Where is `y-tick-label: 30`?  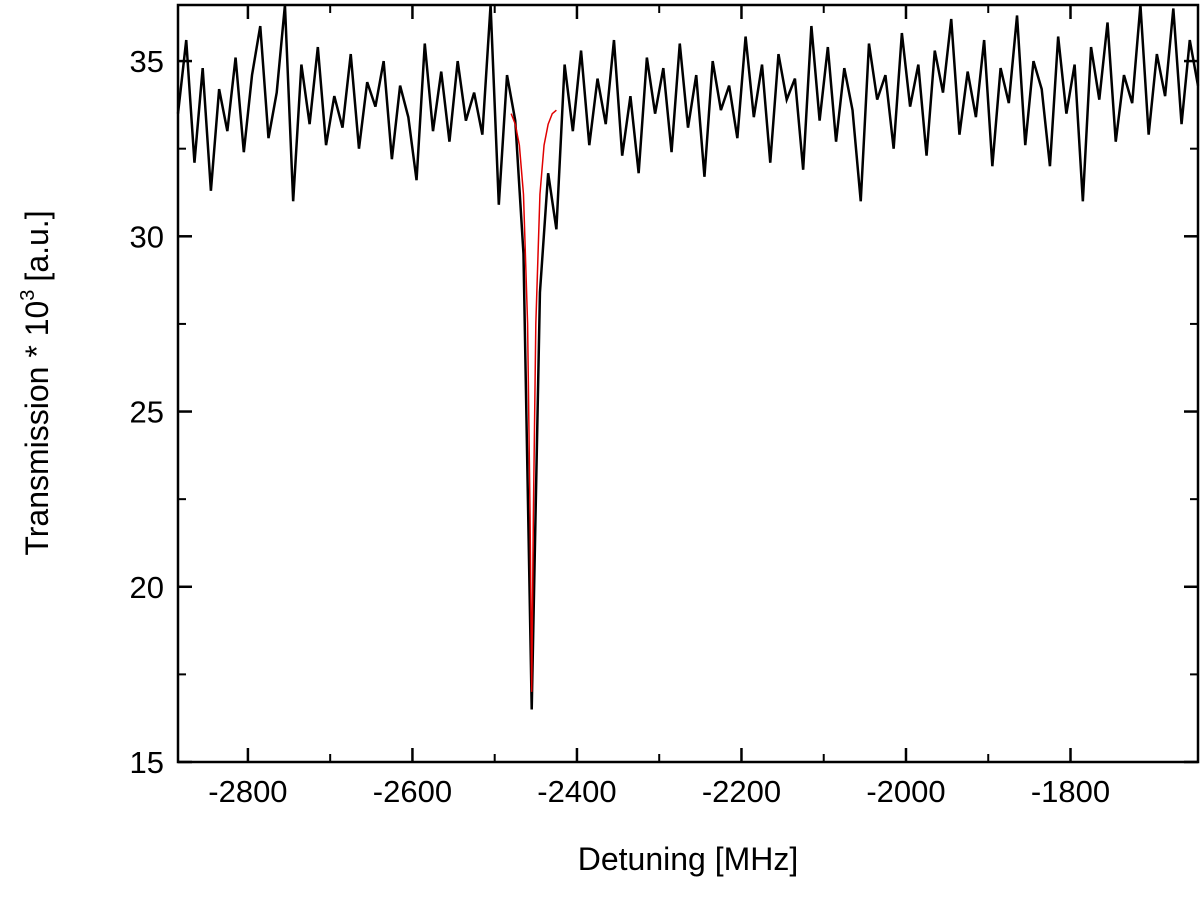
y-tick-label: 30 is located at coordinates (147, 236).